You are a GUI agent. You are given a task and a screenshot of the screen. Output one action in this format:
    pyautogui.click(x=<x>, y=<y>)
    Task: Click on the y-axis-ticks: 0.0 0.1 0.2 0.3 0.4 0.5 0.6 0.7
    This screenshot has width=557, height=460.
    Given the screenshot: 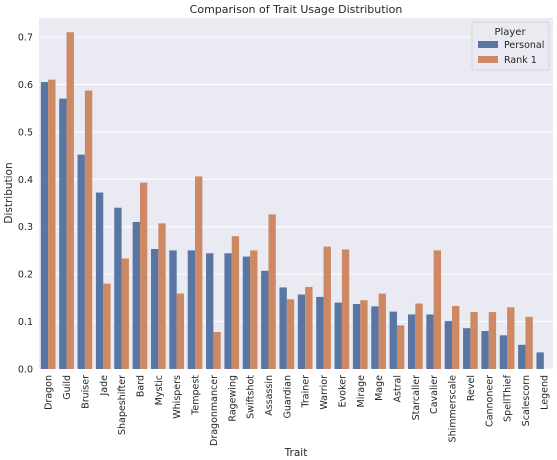 What is the action you would take?
    pyautogui.click(x=25, y=203)
    